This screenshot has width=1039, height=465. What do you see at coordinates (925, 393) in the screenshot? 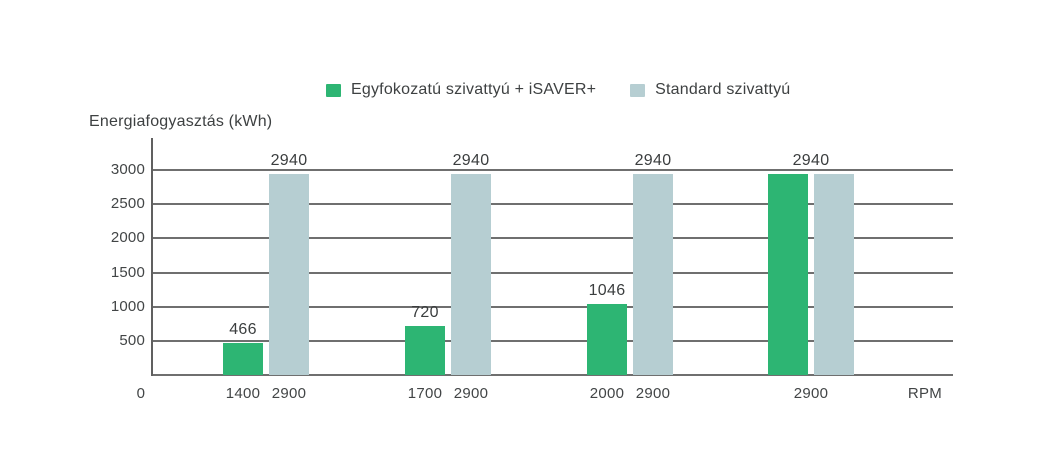
I see `x-axis-unit-label: RPM` at bounding box center [925, 393].